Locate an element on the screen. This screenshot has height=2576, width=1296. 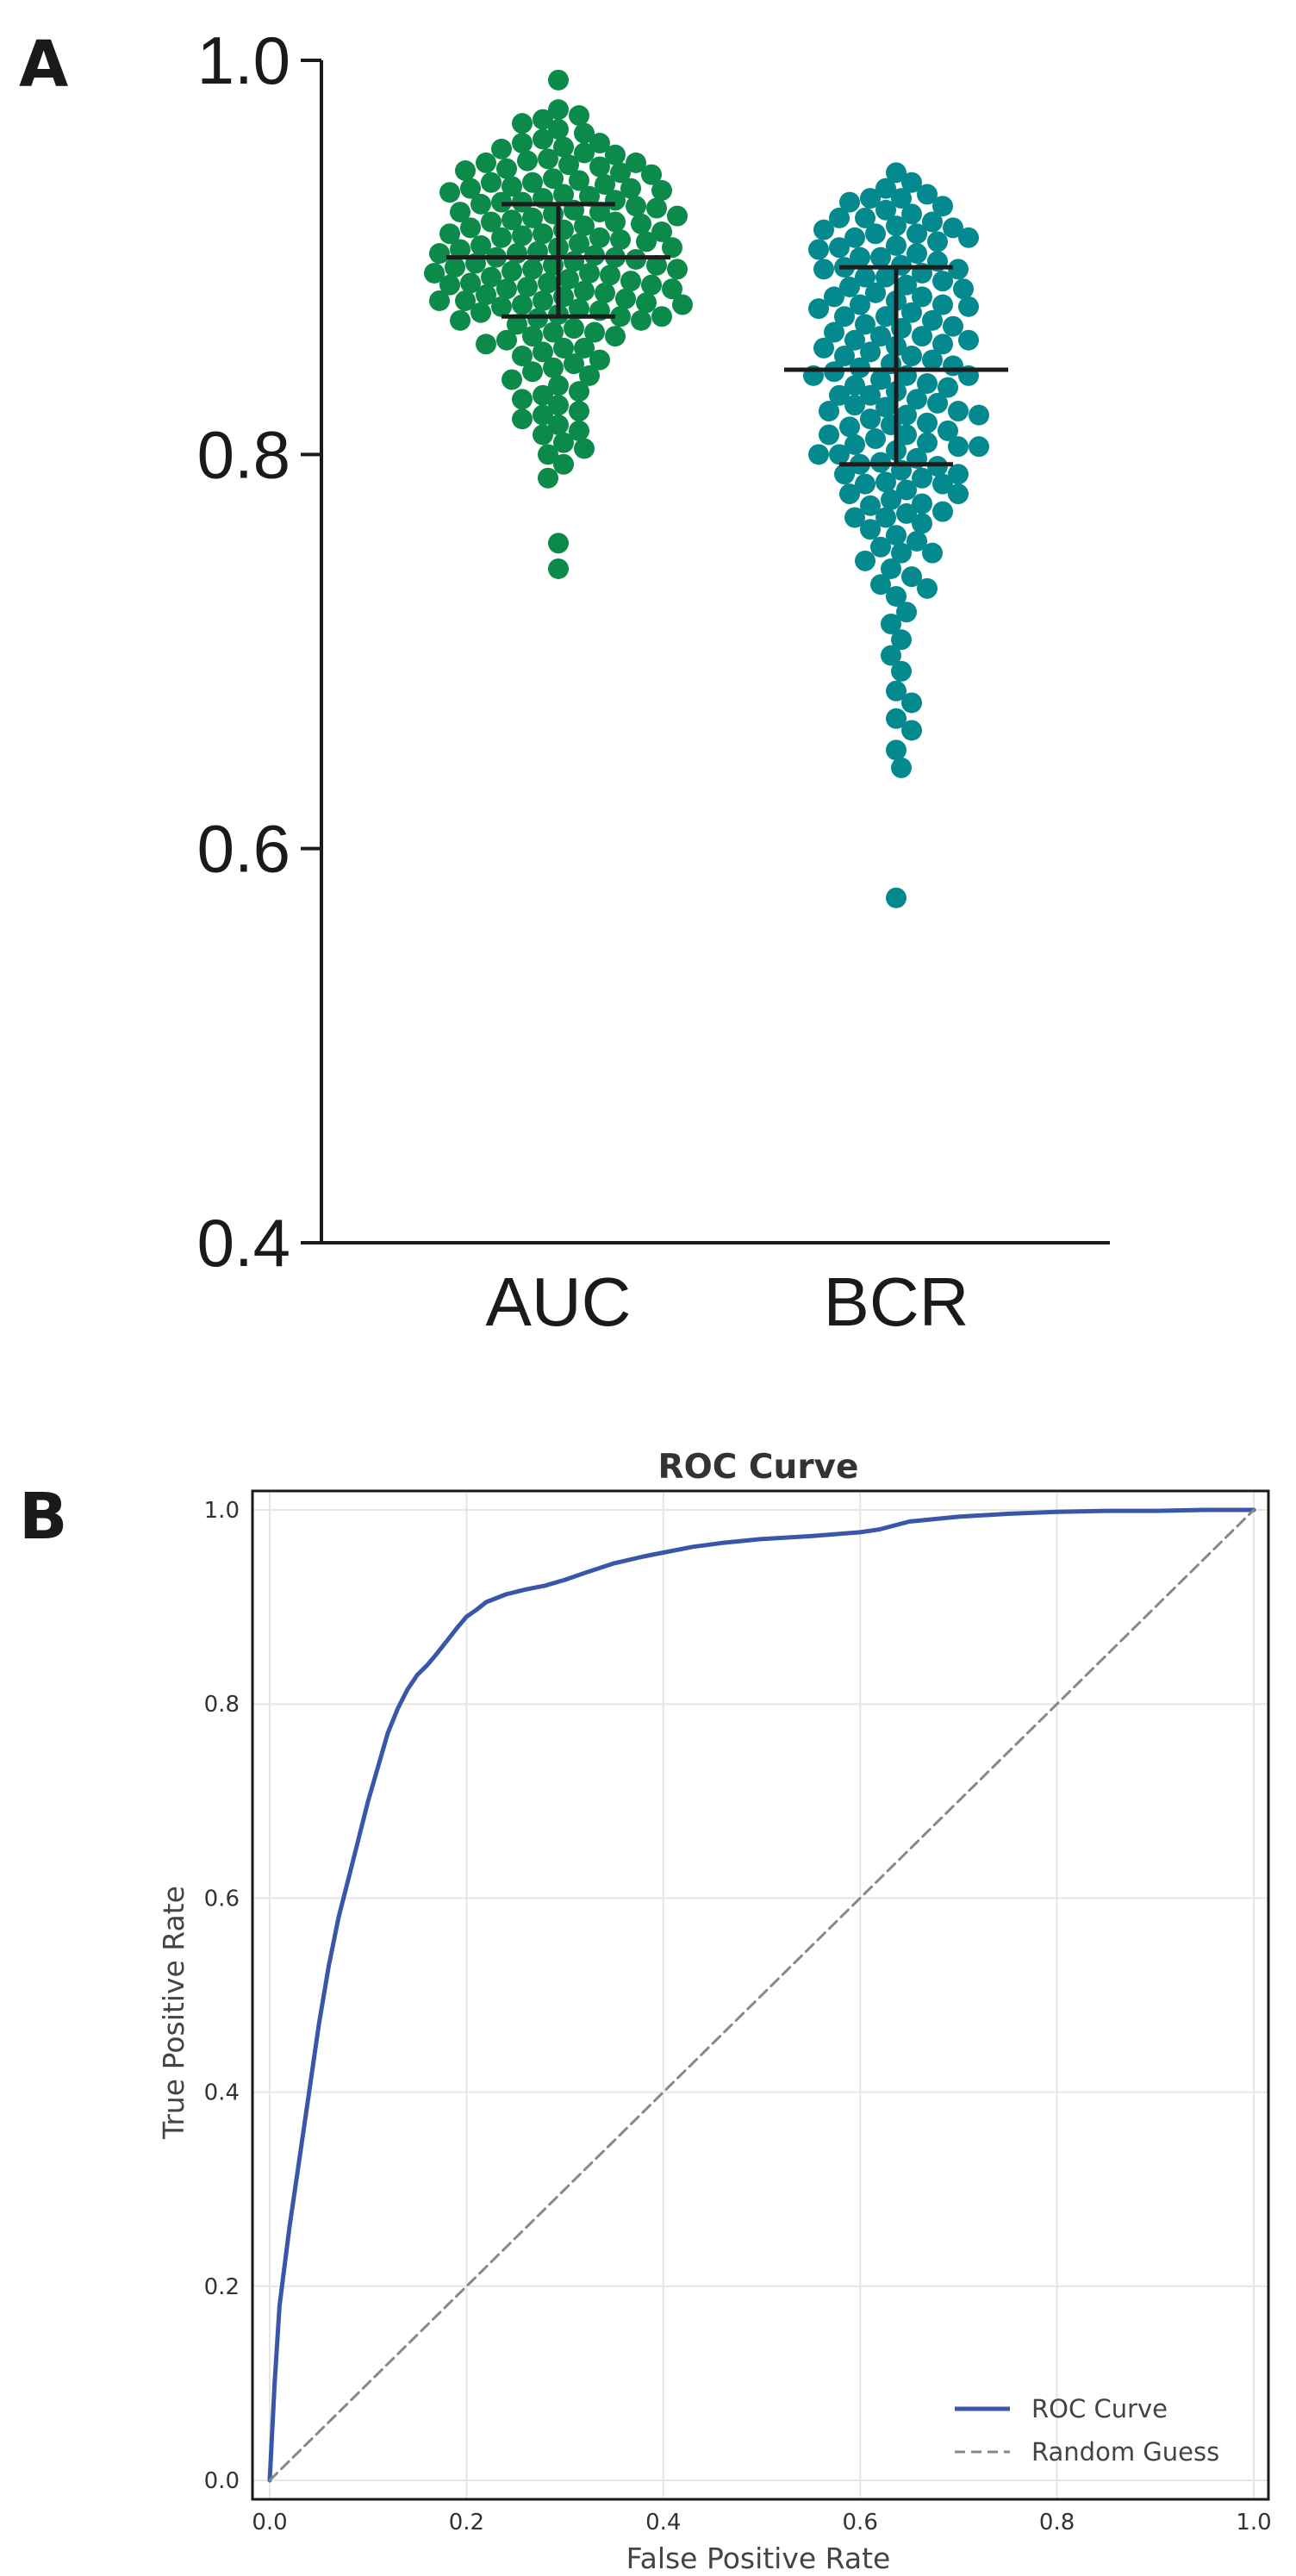
a-y-ticks: 0.4 0.6 0.8 1.0 is located at coordinates (259, 651).